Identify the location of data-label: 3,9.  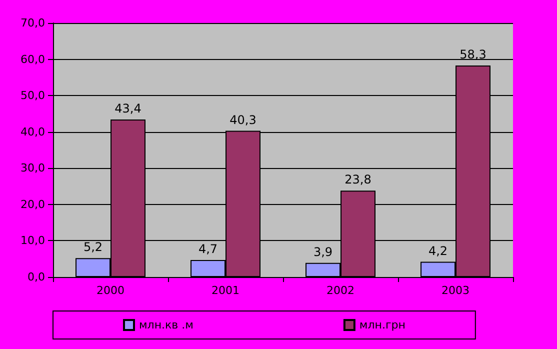
(323, 251).